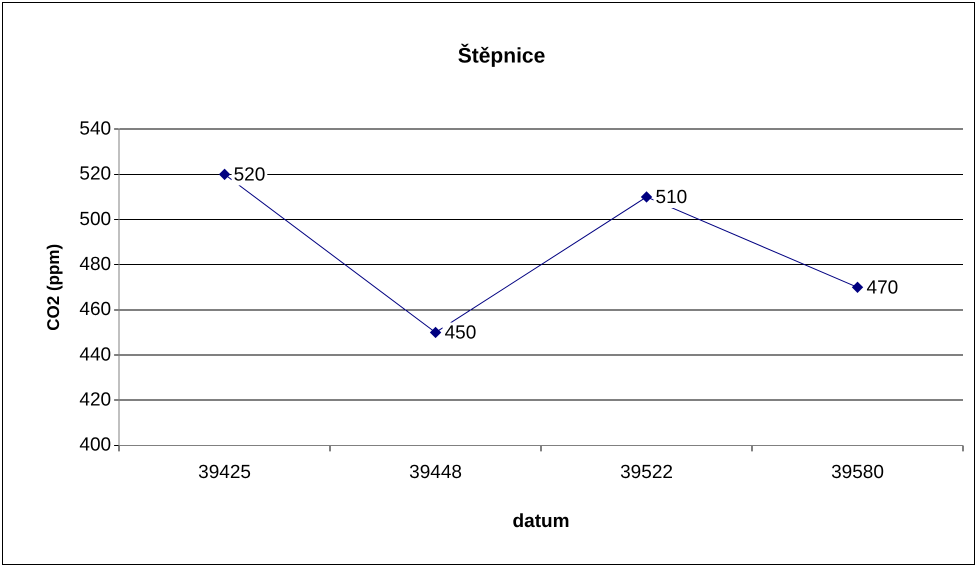 The width and height of the screenshot is (979, 569). What do you see at coordinates (95, 399) in the screenshot?
I see `y-tick-label: 420` at bounding box center [95, 399].